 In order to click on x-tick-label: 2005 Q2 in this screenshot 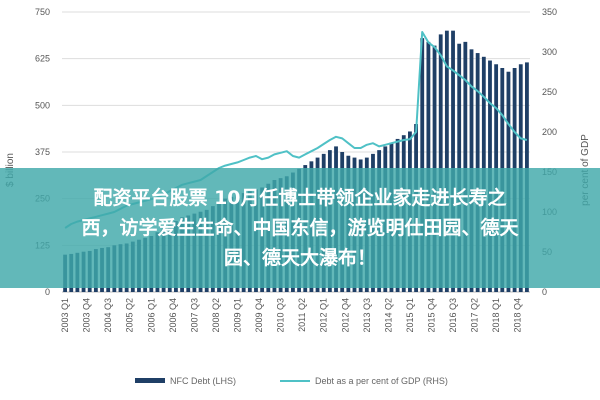, I will do `click(130, 315)`.